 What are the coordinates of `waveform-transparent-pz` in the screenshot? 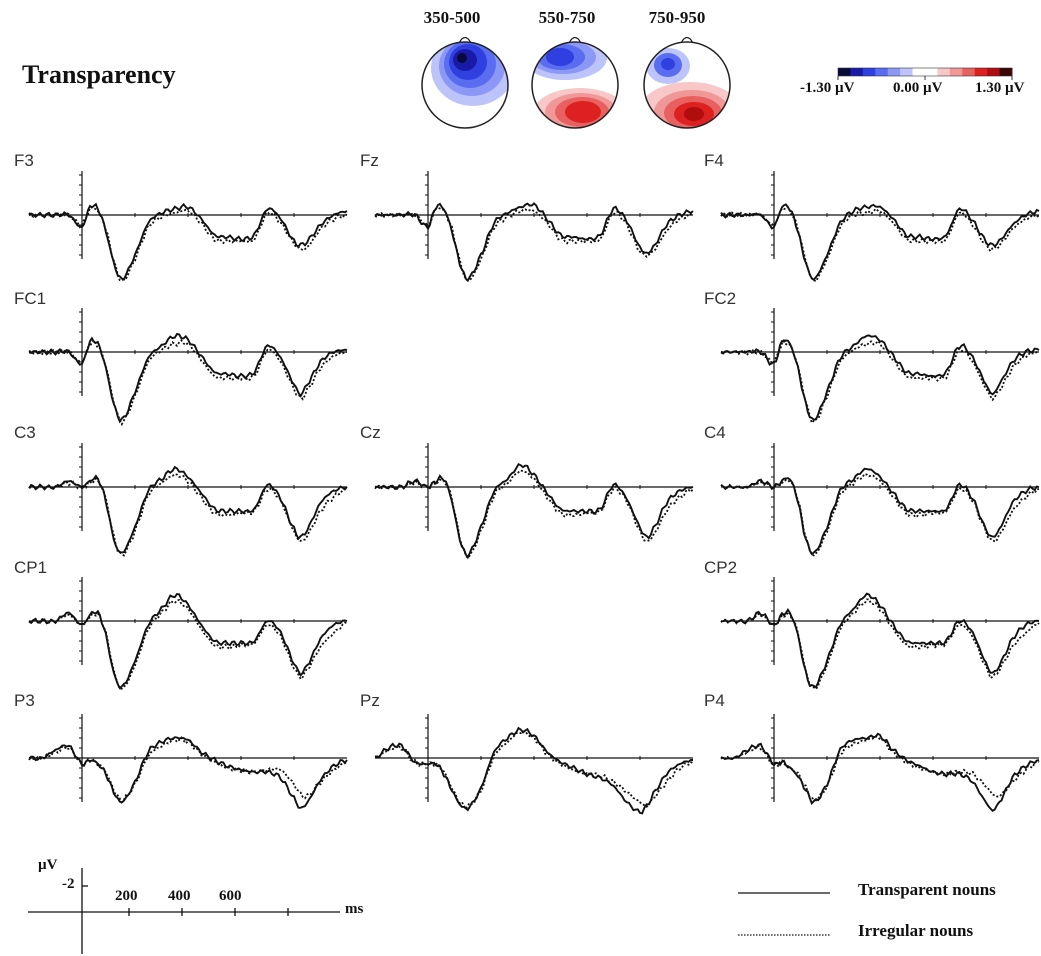 It's located at (533, 770).